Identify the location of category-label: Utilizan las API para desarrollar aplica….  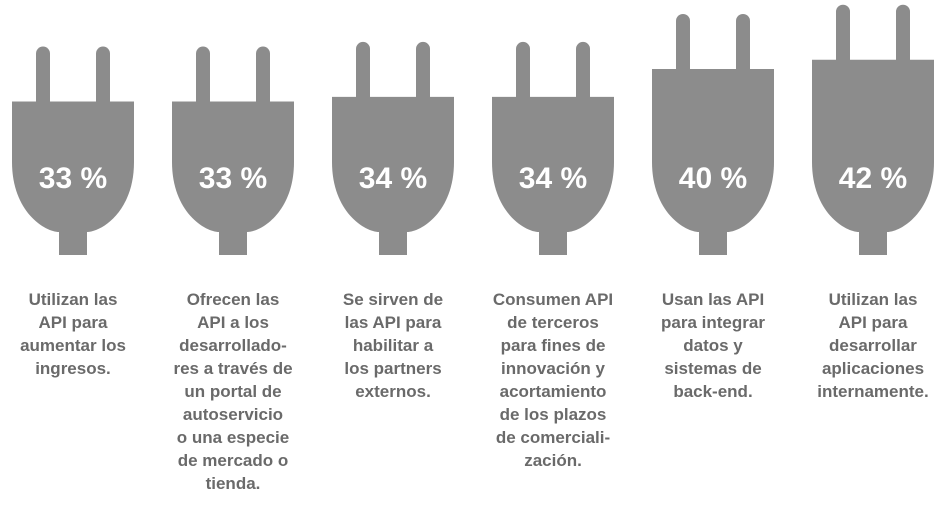
(873, 345).